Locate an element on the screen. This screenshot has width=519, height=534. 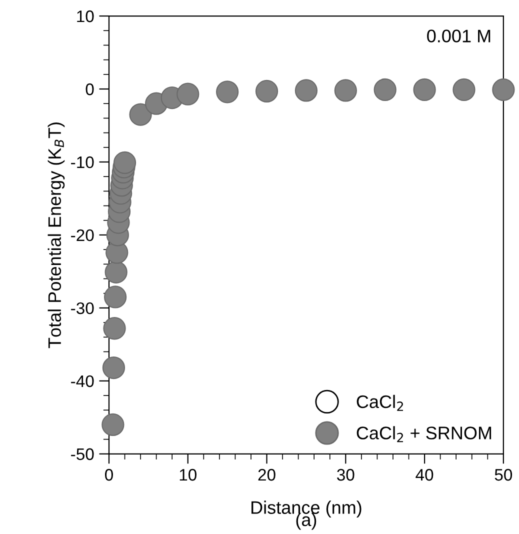
y-tick-label: -50 is located at coordinates (82, 454).